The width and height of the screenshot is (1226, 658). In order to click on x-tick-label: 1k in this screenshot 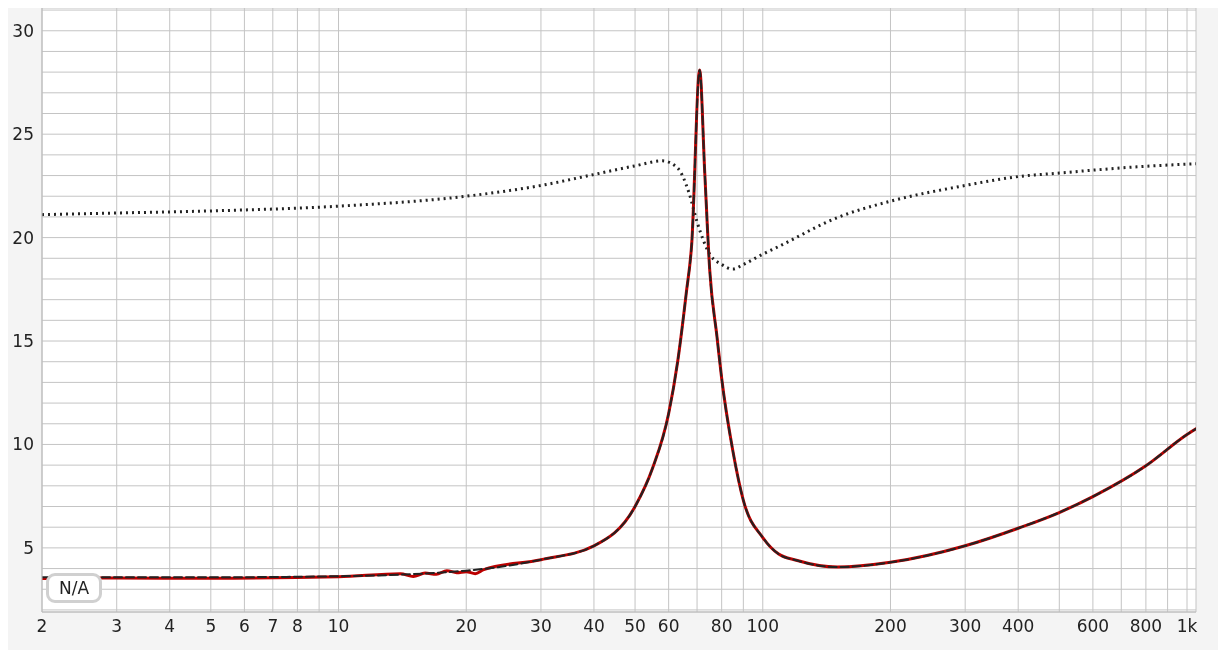, I will do `click(1187, 626)`.